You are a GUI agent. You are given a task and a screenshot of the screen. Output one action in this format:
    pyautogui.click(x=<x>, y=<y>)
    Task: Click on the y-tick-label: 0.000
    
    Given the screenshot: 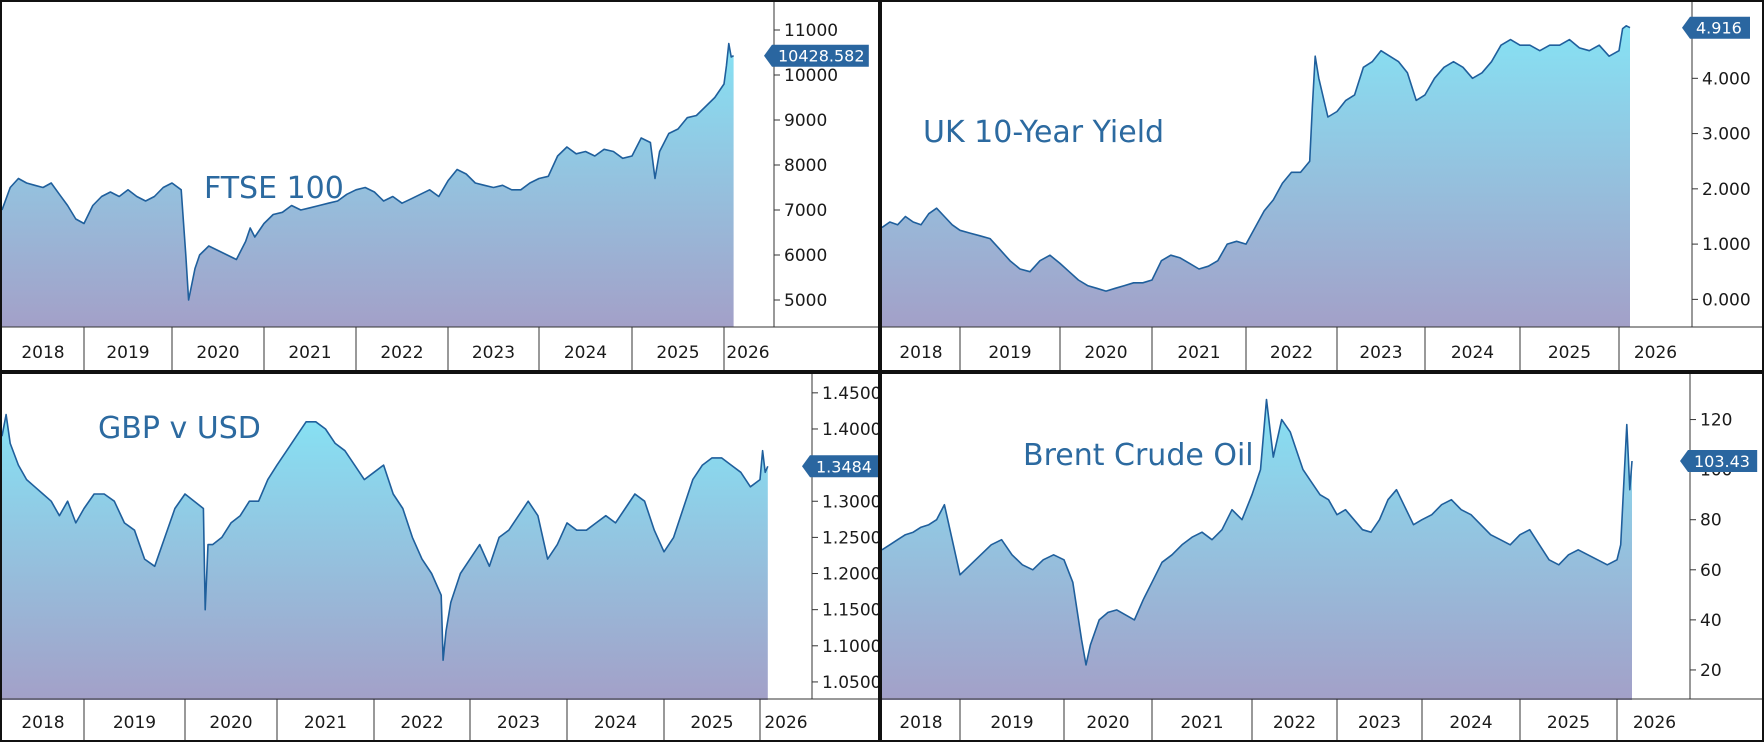 What is the action you would take?
    pyautogui.click(x=1726, y=300)
    